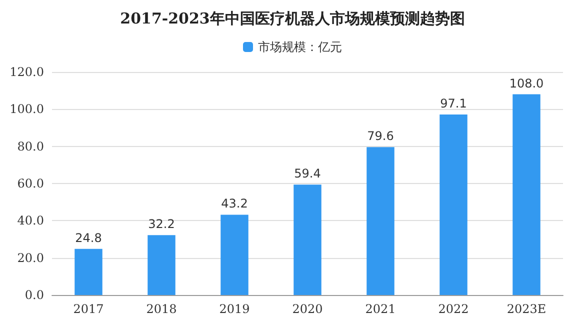 This screenshot has height=327, width=585. What do you see at coordinates (88, 309) in the screenshot?
I see `x-tick-label: 2017` at bounding box center [88, 309].